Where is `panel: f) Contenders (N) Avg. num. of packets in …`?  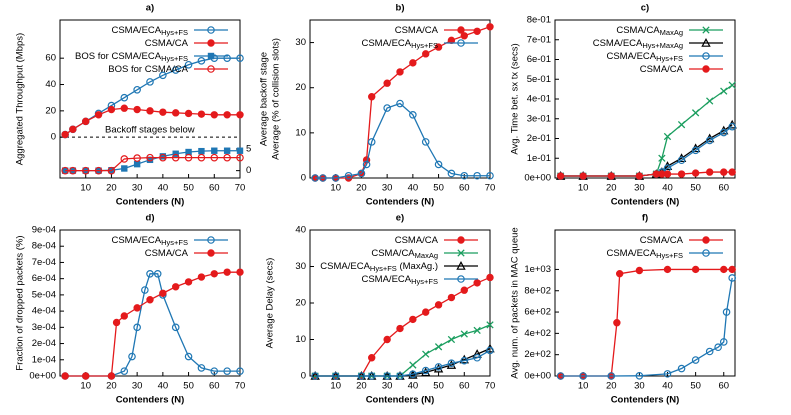
panel: f) Contenders (N) Avg. num. of packets in … is located at coordinates (623, 309).